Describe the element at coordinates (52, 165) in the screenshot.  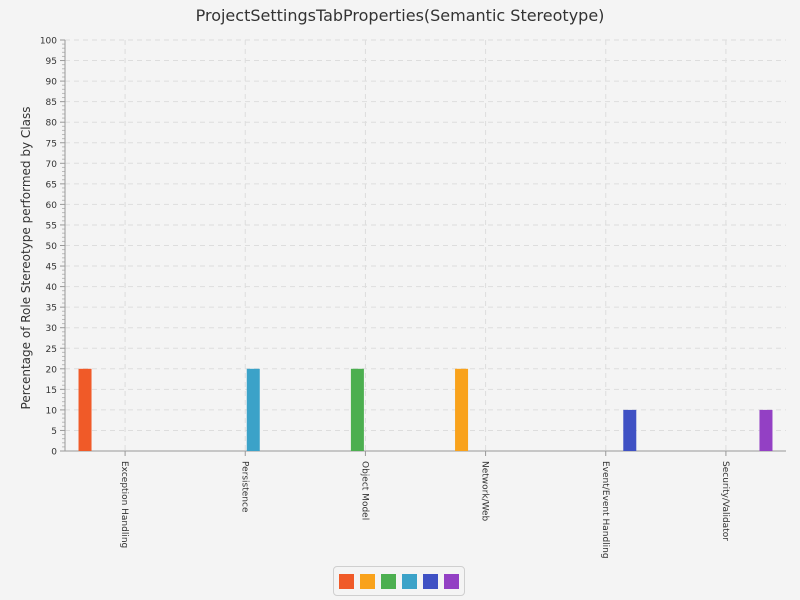
I see `y-tick-label: 70` at that location.